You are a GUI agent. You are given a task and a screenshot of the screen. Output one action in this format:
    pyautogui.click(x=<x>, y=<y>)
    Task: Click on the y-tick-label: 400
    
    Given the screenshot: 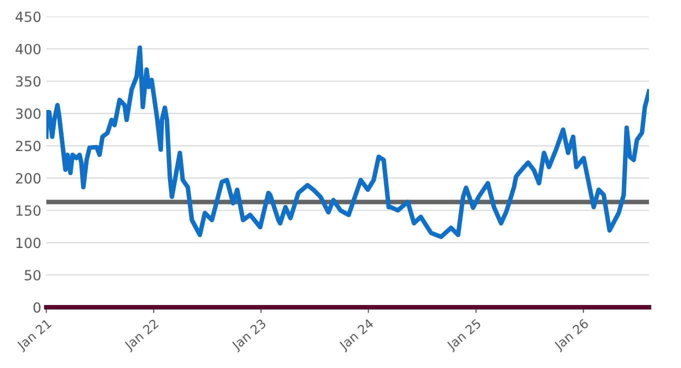 What is the action you would take?
    pyautogui.click(x=28, y=49)
    